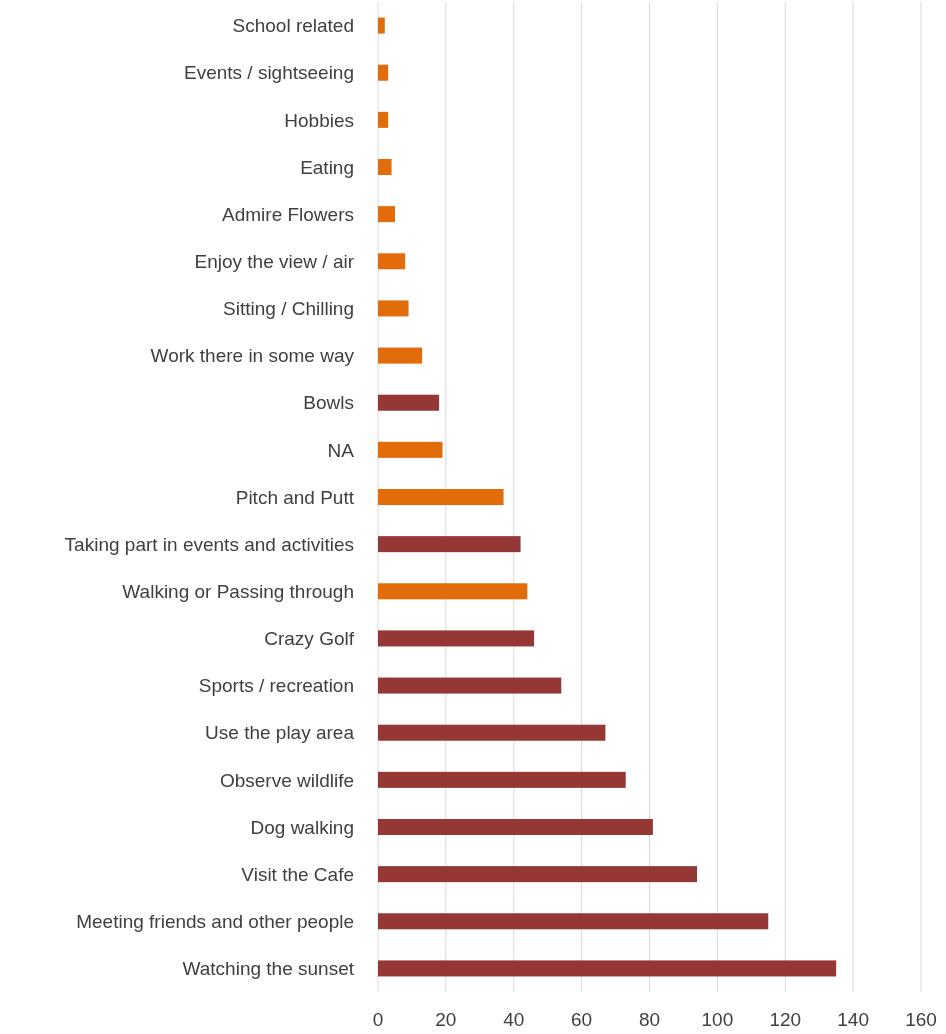  What do you see at coordinates (238, 591) in the screenshot?
I see `y-tick-label: Walking or Passing through` at bounding box center [238, 591].